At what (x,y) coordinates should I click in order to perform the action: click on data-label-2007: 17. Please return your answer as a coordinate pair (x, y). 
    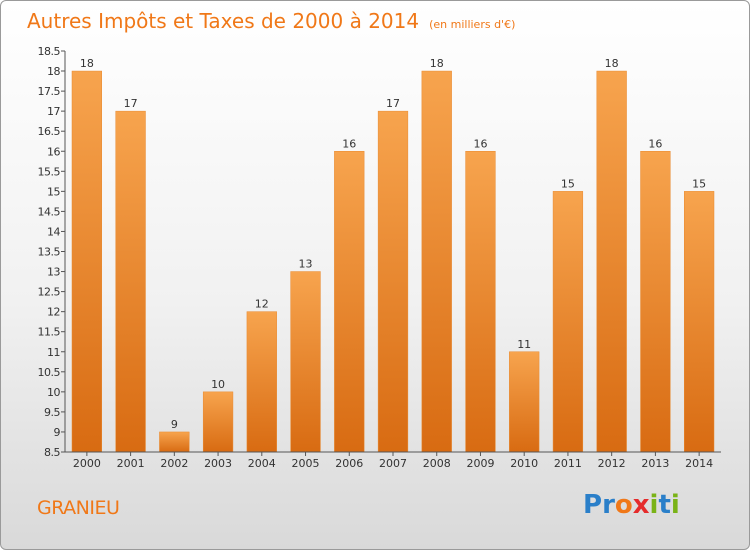
    Looking at the image, I should click on (393, 103).